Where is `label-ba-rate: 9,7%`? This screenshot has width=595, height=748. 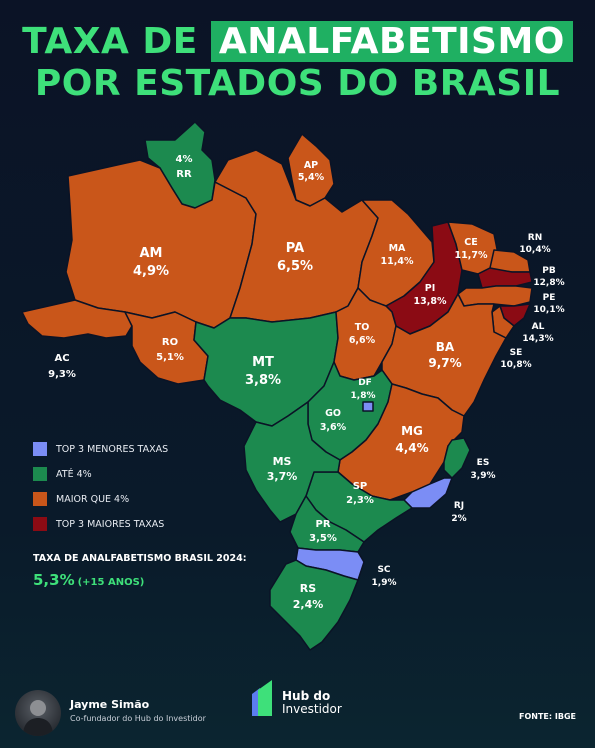
label-ba-rate: 9,7% is located at coordinates (444, 363).